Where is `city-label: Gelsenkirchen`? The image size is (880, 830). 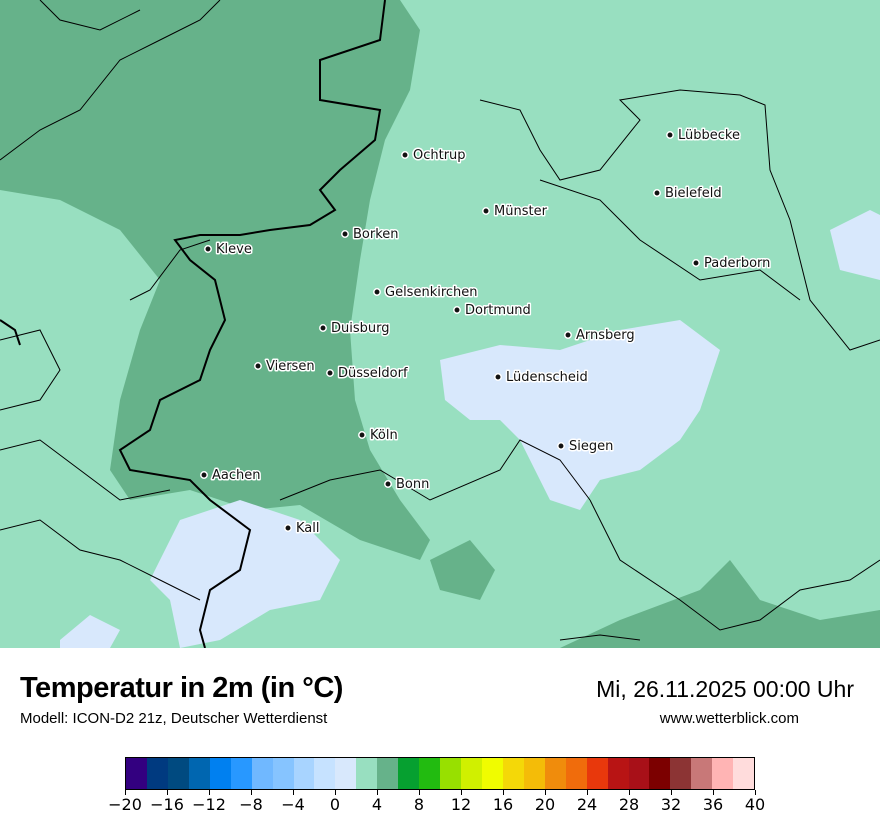
city-label: Gelsenkirchen is located at coordinates (431, 292).